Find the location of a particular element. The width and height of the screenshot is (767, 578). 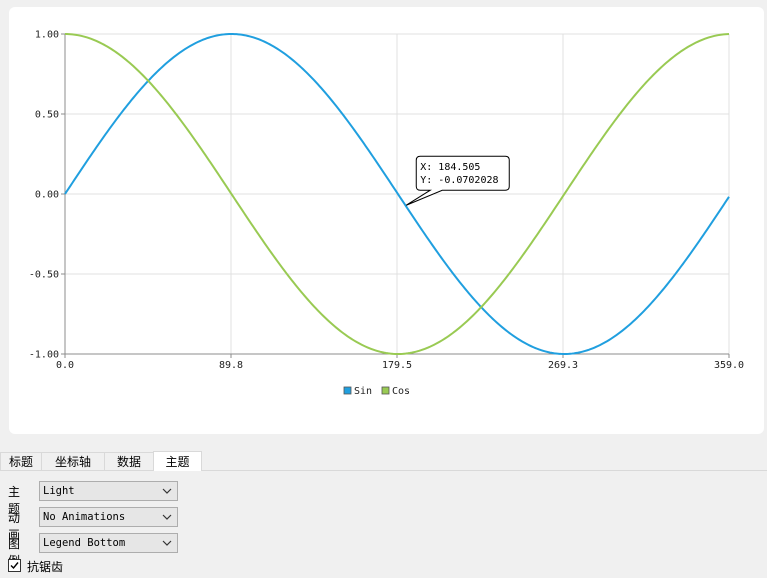

legend-swatch-sin is located at coordinates (347, 390).